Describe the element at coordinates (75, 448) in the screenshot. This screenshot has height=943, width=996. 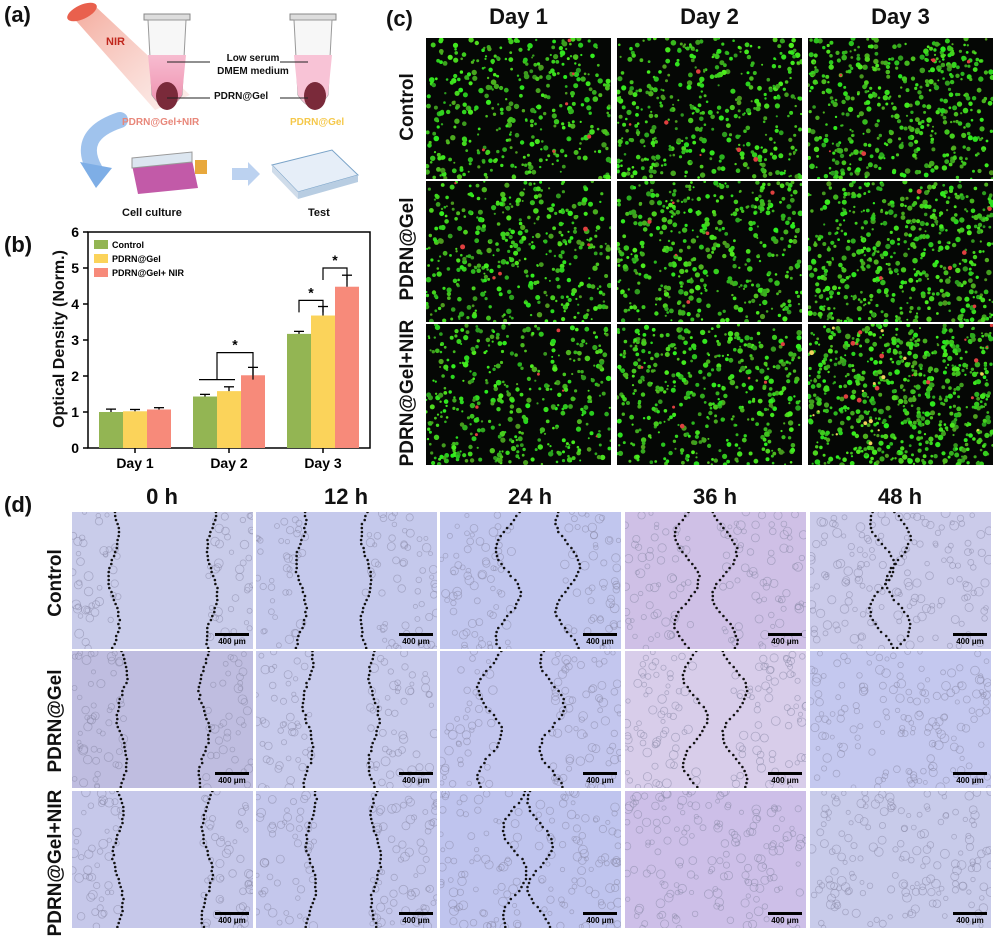
I see `y-tick-label: 0` at that location.